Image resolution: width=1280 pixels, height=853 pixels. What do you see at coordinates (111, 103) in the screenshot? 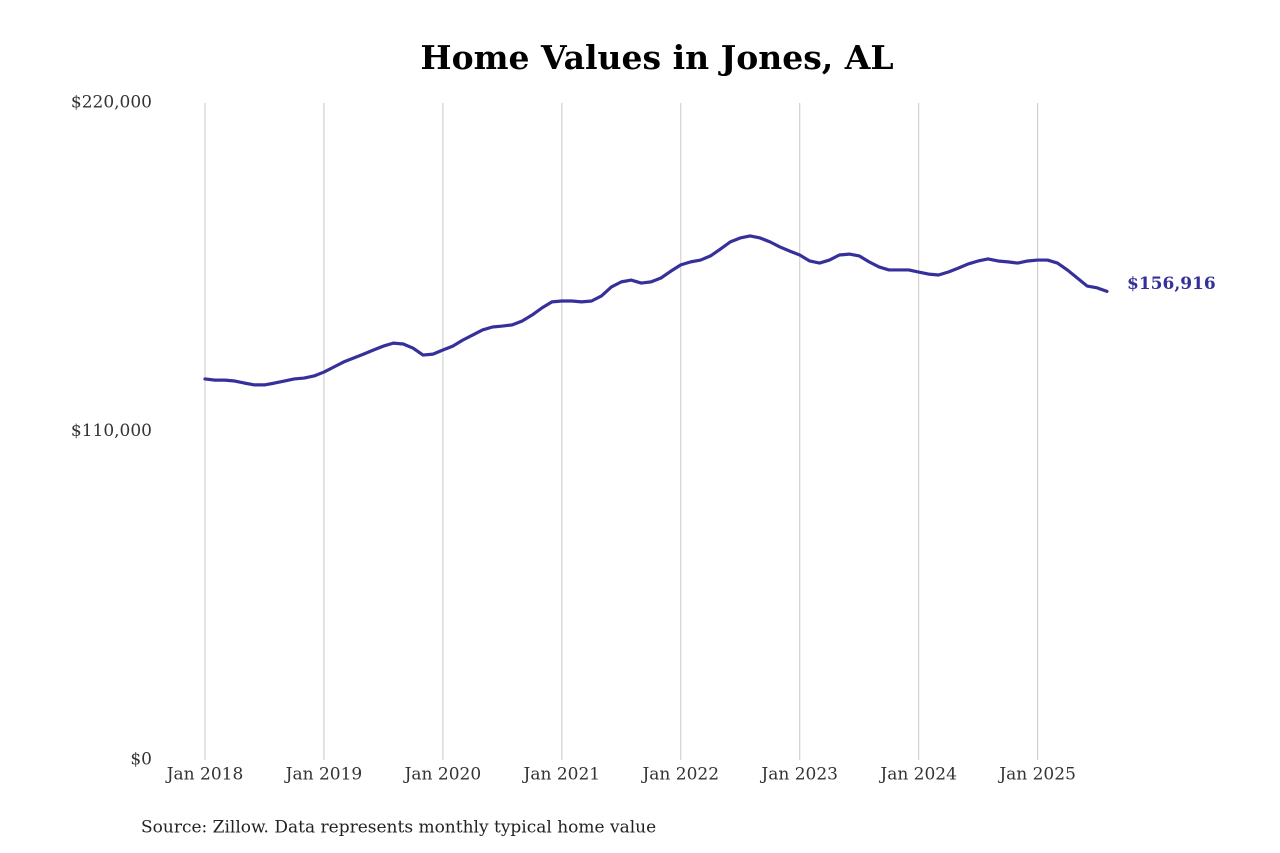
I see `y-tick-label: $220,000` at bounding box center [111, 103].